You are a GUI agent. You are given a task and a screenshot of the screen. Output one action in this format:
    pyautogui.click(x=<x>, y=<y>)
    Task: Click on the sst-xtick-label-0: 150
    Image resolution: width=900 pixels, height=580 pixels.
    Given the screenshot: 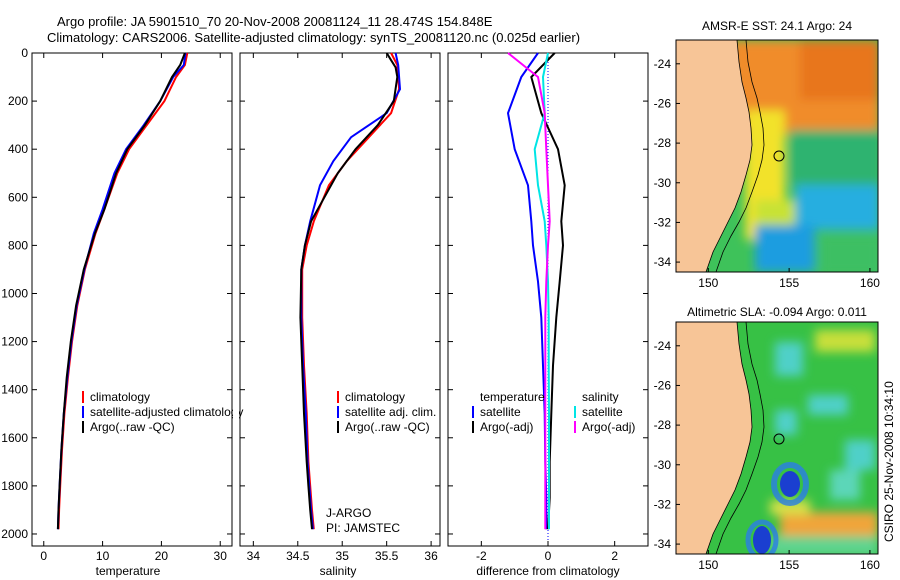 What is the action you would take?
    pyautogui.click(x=708, y=283)
    